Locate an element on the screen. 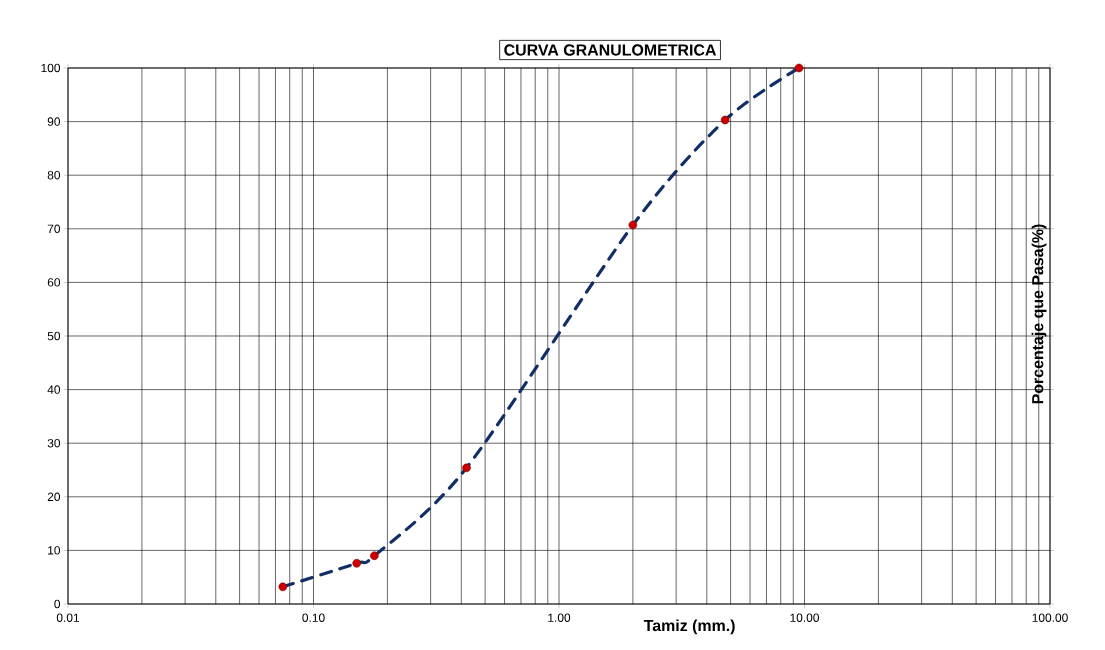 This screenshot has width=1105, height=650. x-axis-title: Tamiz (mm.) is located at coordinates (689, 627).